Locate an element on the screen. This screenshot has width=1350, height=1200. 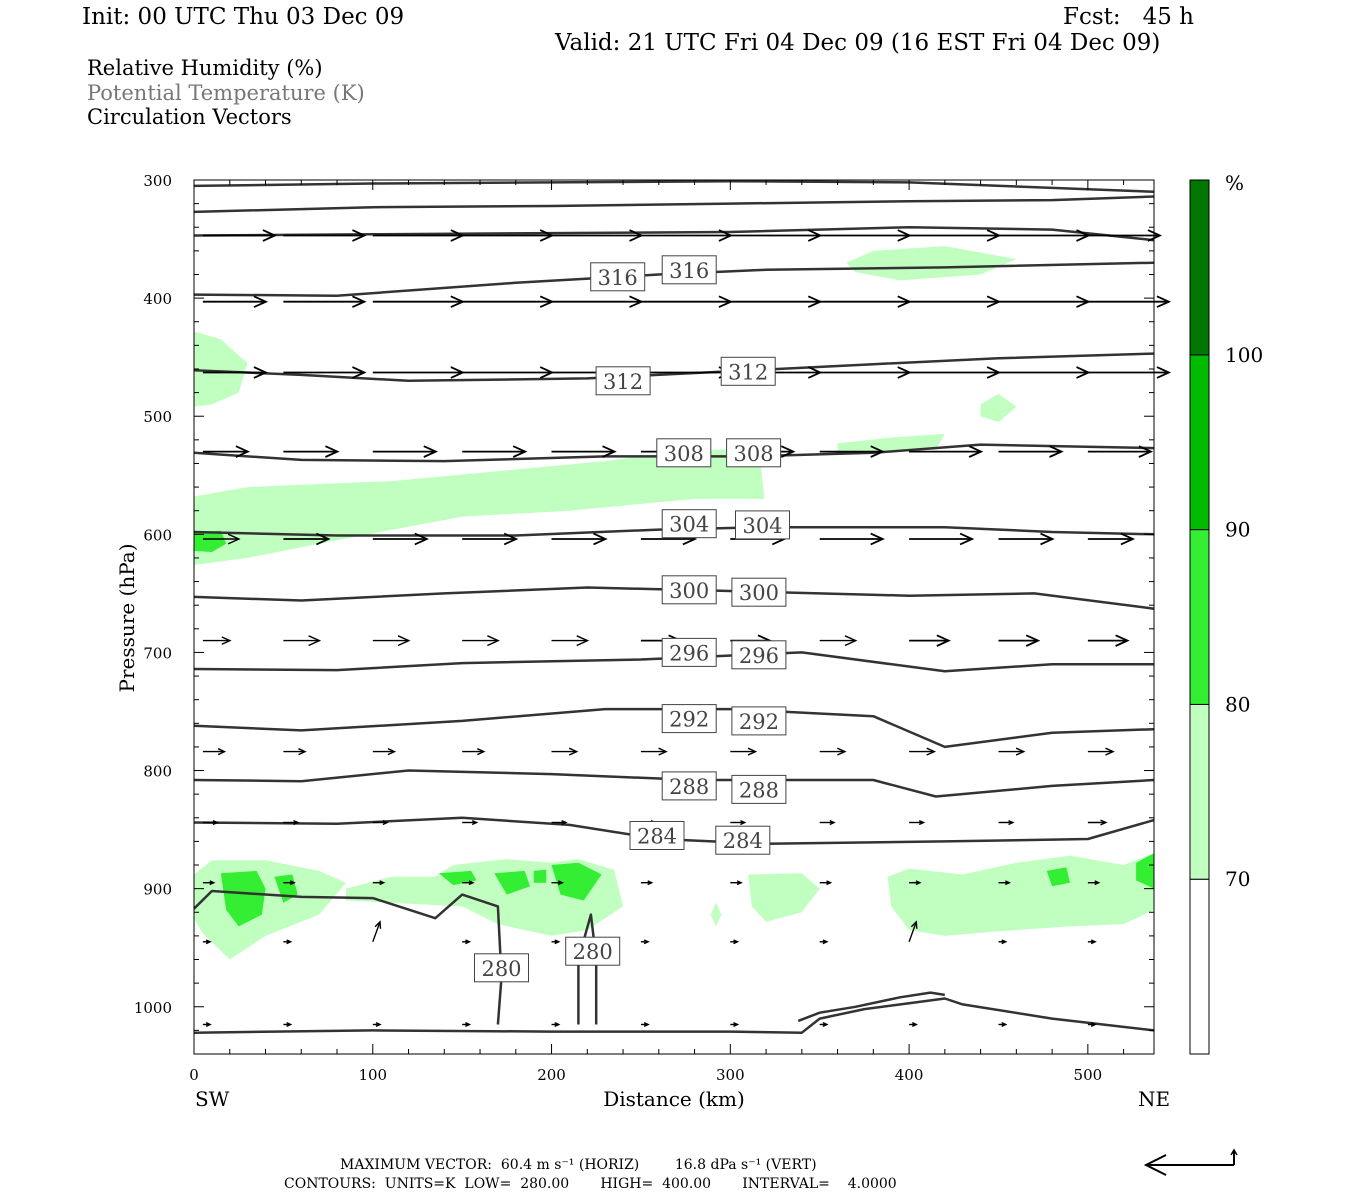
isentrope-label: 304 is located at coordinates (762, 526).